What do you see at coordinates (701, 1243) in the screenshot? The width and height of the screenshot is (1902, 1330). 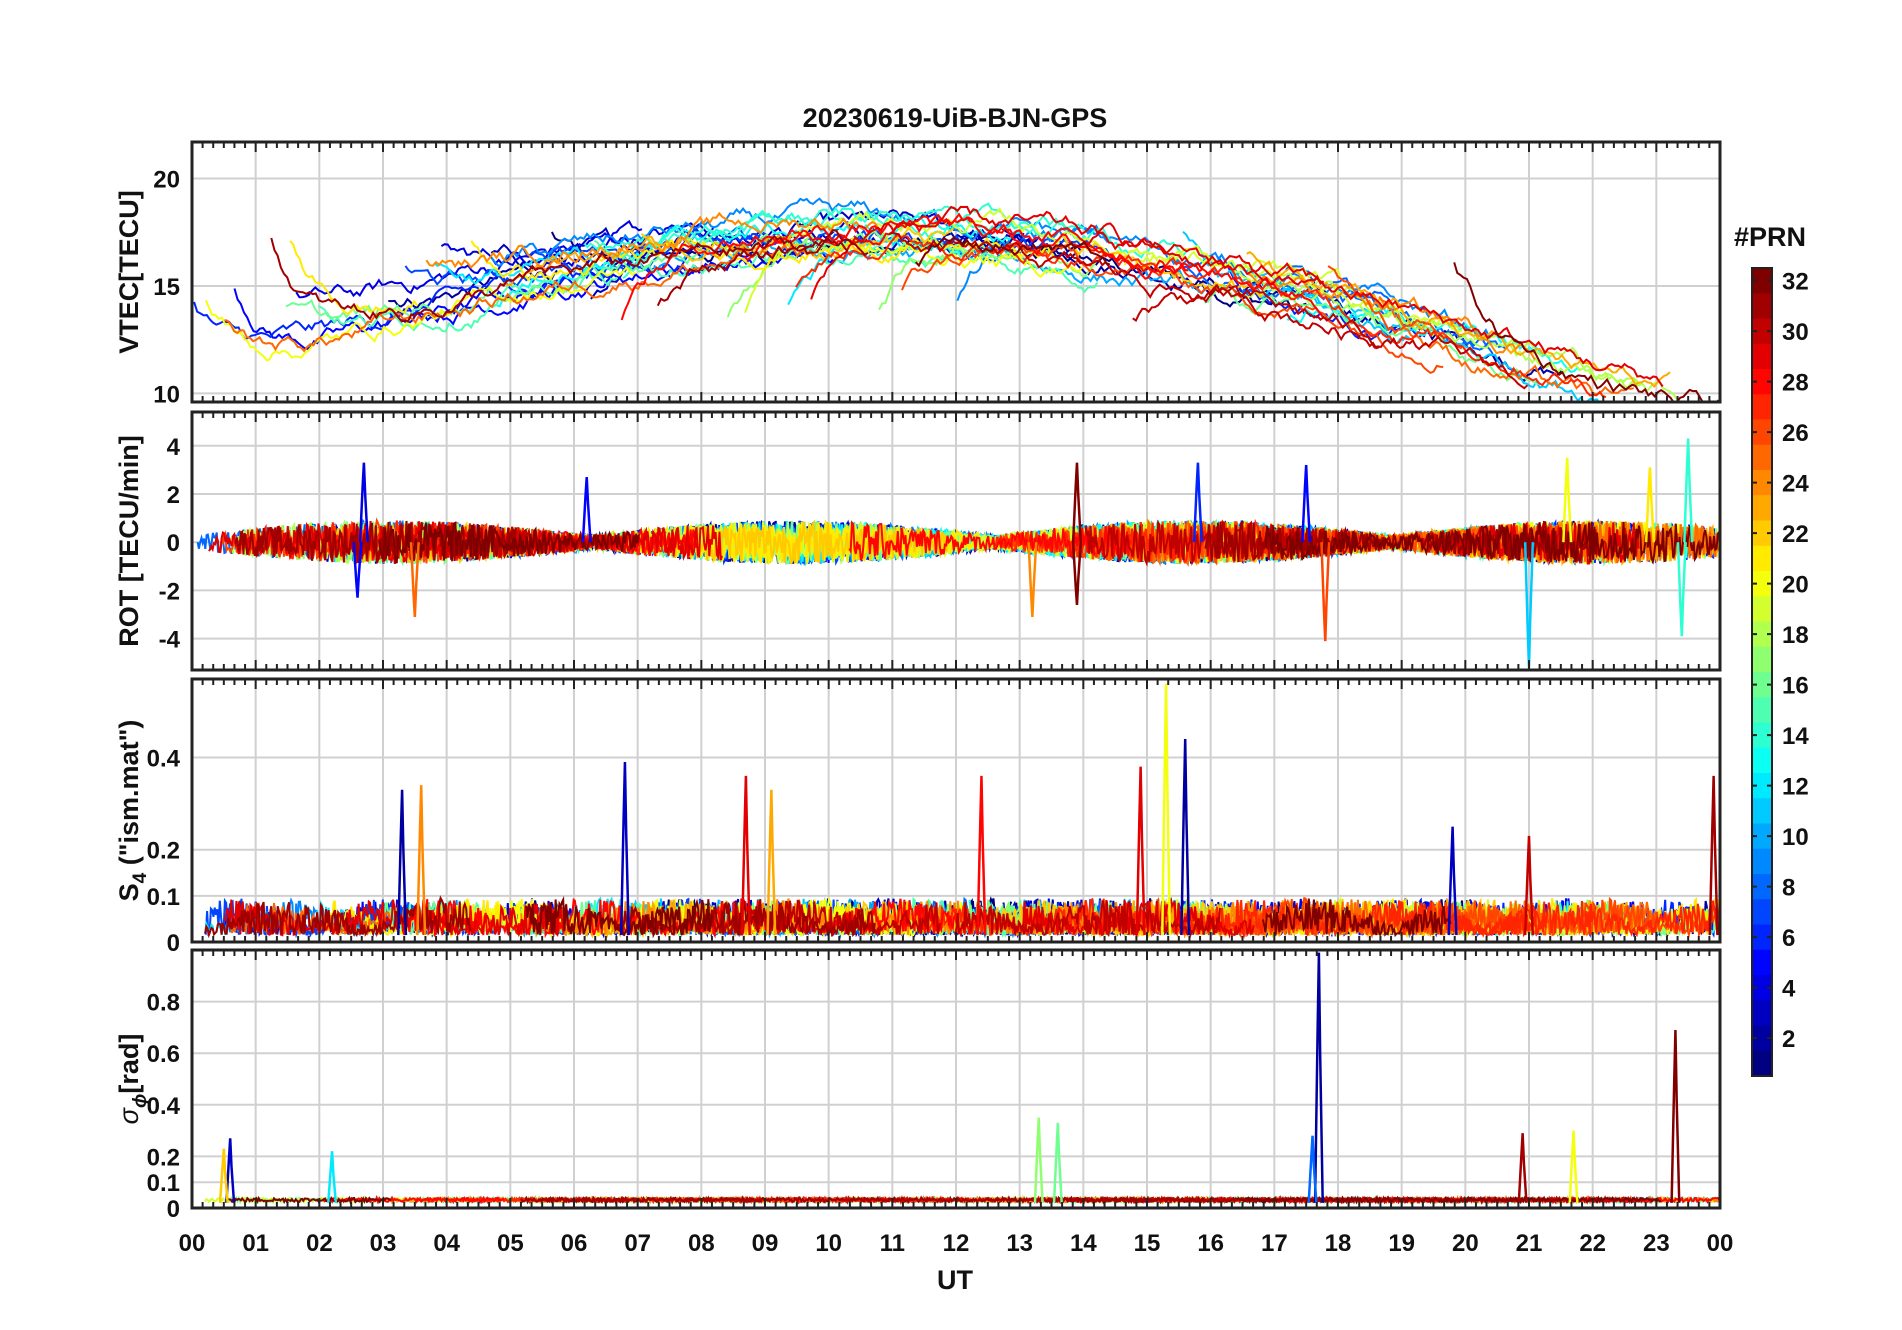 I see `x-tick-label: 08` at bounding box center [701, 1243].